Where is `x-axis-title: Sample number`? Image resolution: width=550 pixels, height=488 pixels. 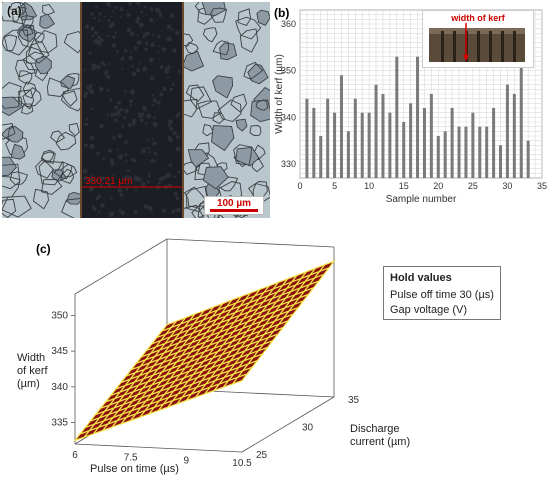 x-axis-title: Sample number is located at coordinates (421, 199).